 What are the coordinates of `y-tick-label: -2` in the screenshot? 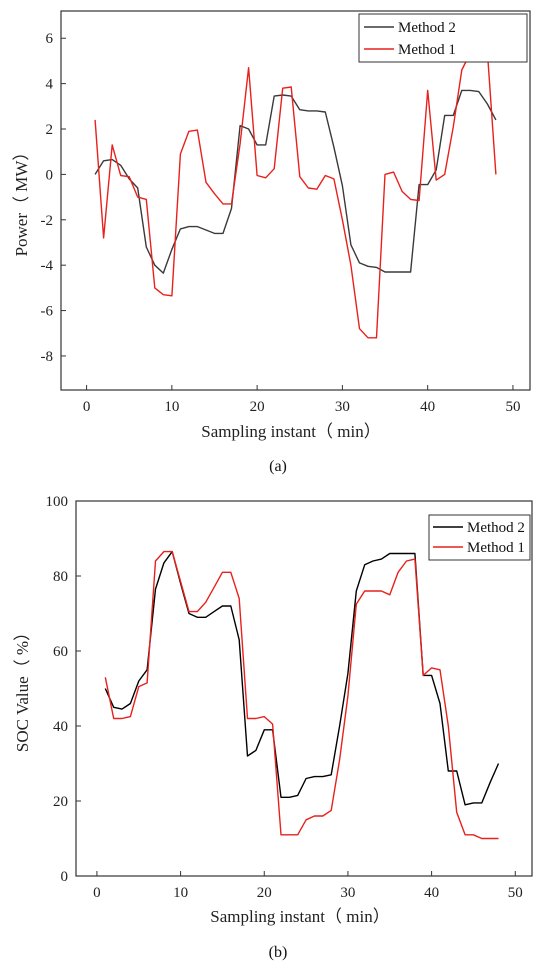 It's located at (47, 221).